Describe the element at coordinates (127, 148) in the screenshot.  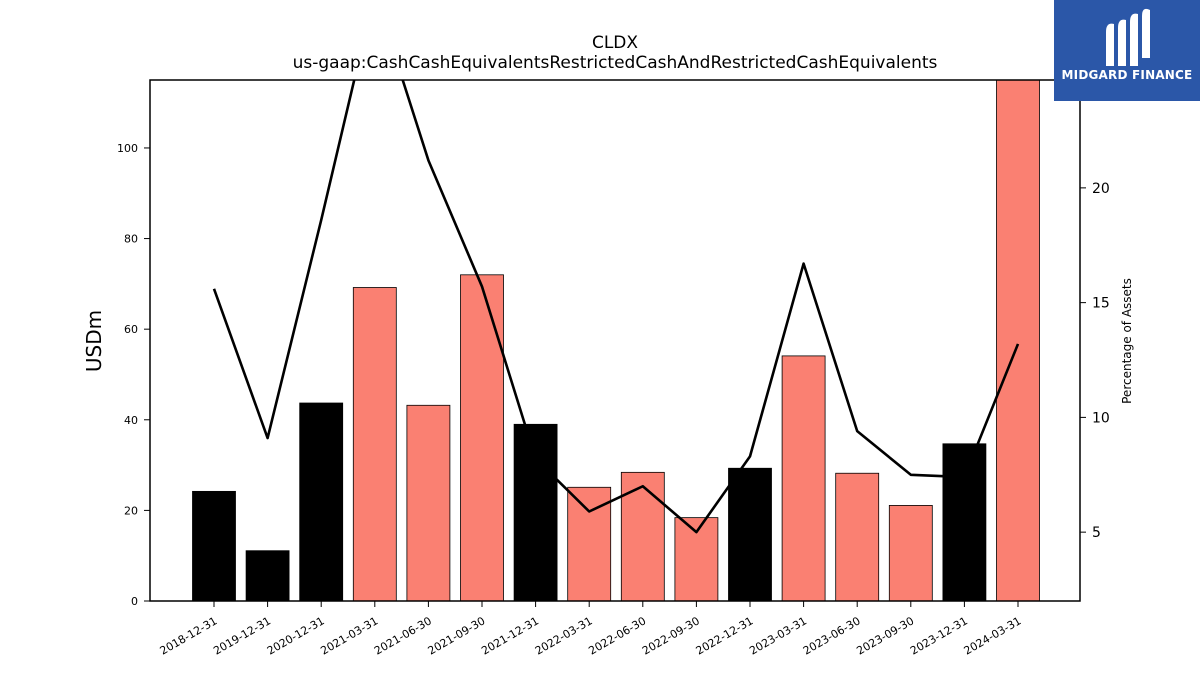
I see `y-tick-label: 100` at that location.